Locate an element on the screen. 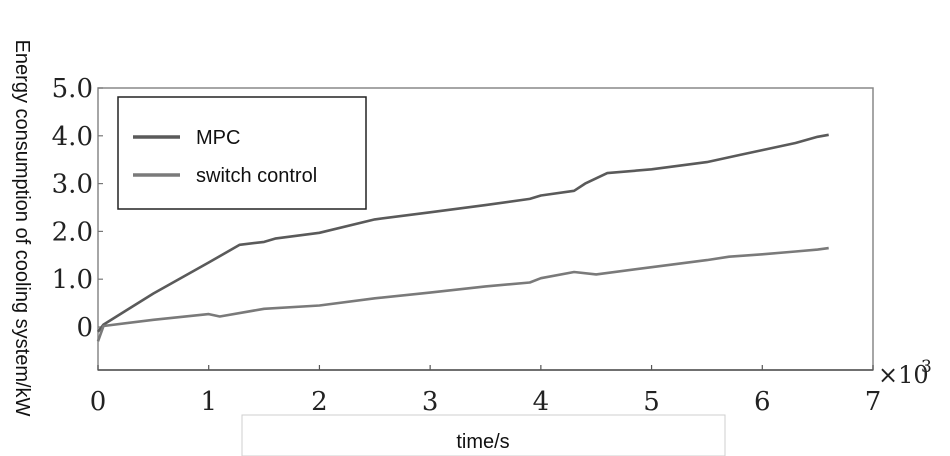  legend: MPC switch control is located at coordinates (242, 153).